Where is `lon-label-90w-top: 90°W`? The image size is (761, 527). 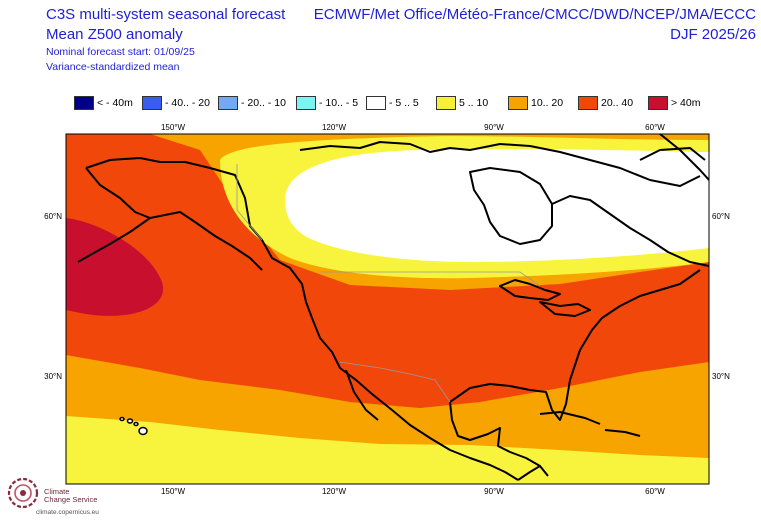
lon-label-90w-top: 90°W is located at coordinates (494, 127).